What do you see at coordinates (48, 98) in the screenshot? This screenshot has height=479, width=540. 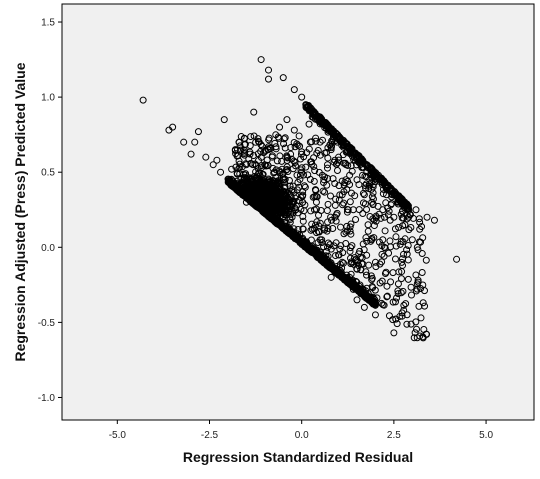 I see `y-tick-label: 1.0` at bounding box center [48, 98].